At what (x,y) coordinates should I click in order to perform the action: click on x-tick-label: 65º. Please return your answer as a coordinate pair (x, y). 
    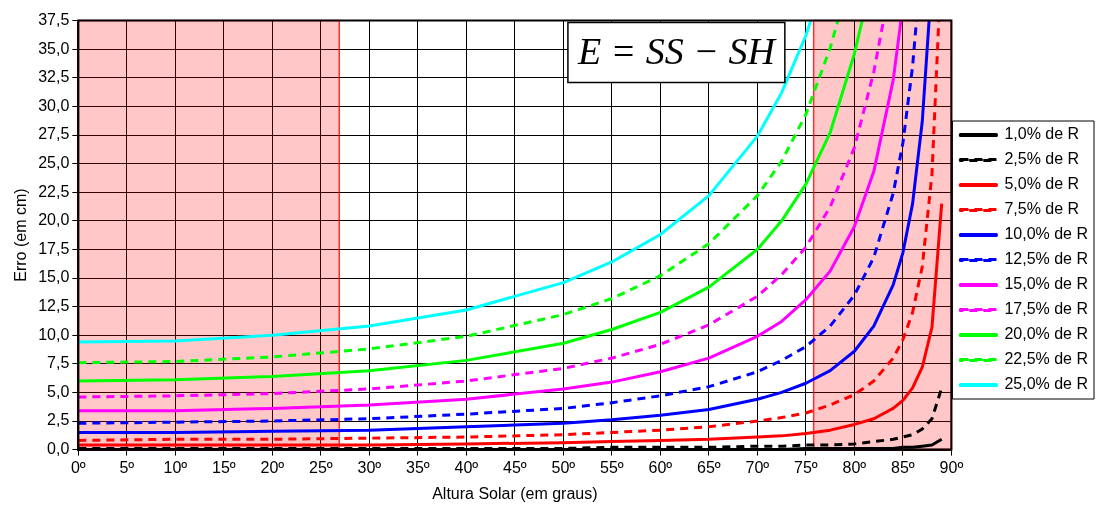
    Looking at the image, I should click on (709, 467).